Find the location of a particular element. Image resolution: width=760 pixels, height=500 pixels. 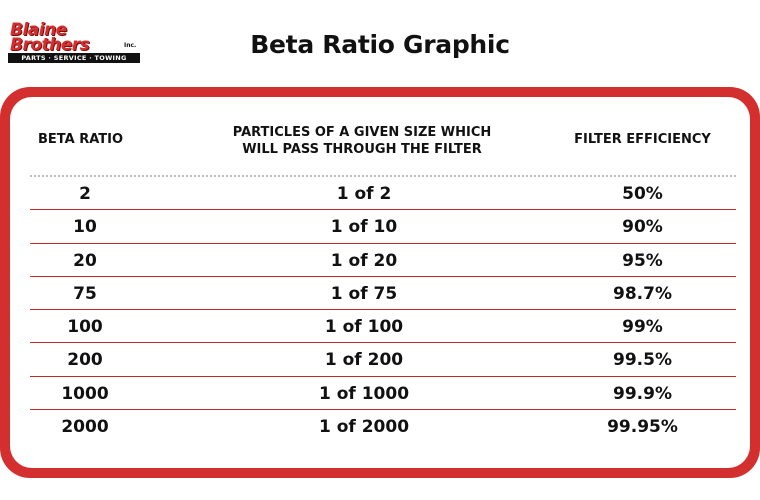

cell-efficiency: 99.95% is located at coordinates (642, 427).